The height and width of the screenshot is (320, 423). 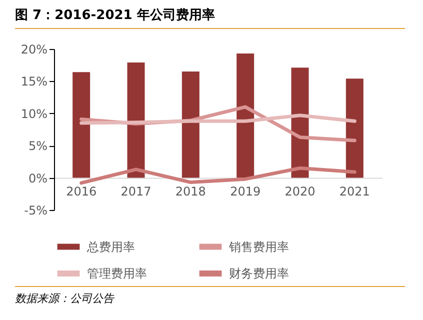 I want to click on x-tick-label: 2017, so click(x=136, y=191).